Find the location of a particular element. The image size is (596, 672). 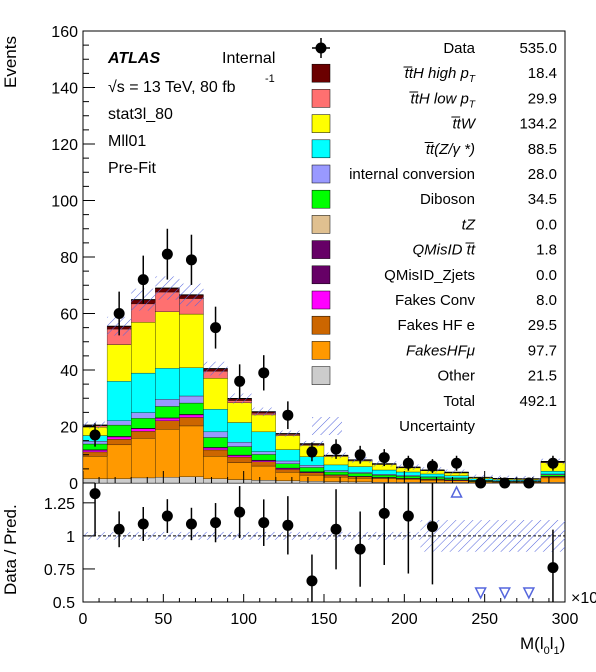

legend-label: Data is located at coordinates (459, 48).